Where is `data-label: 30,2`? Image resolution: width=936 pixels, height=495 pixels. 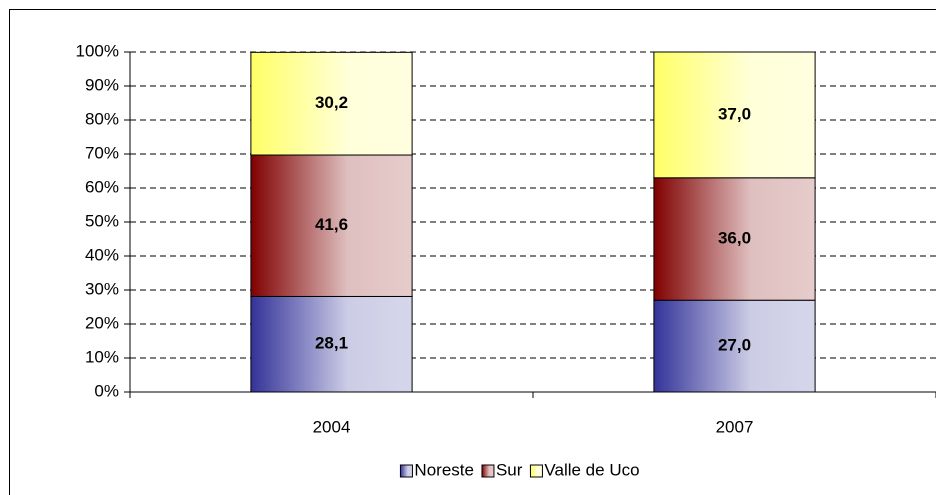 data-label: 30,2 is located at coordinates (331, 102).